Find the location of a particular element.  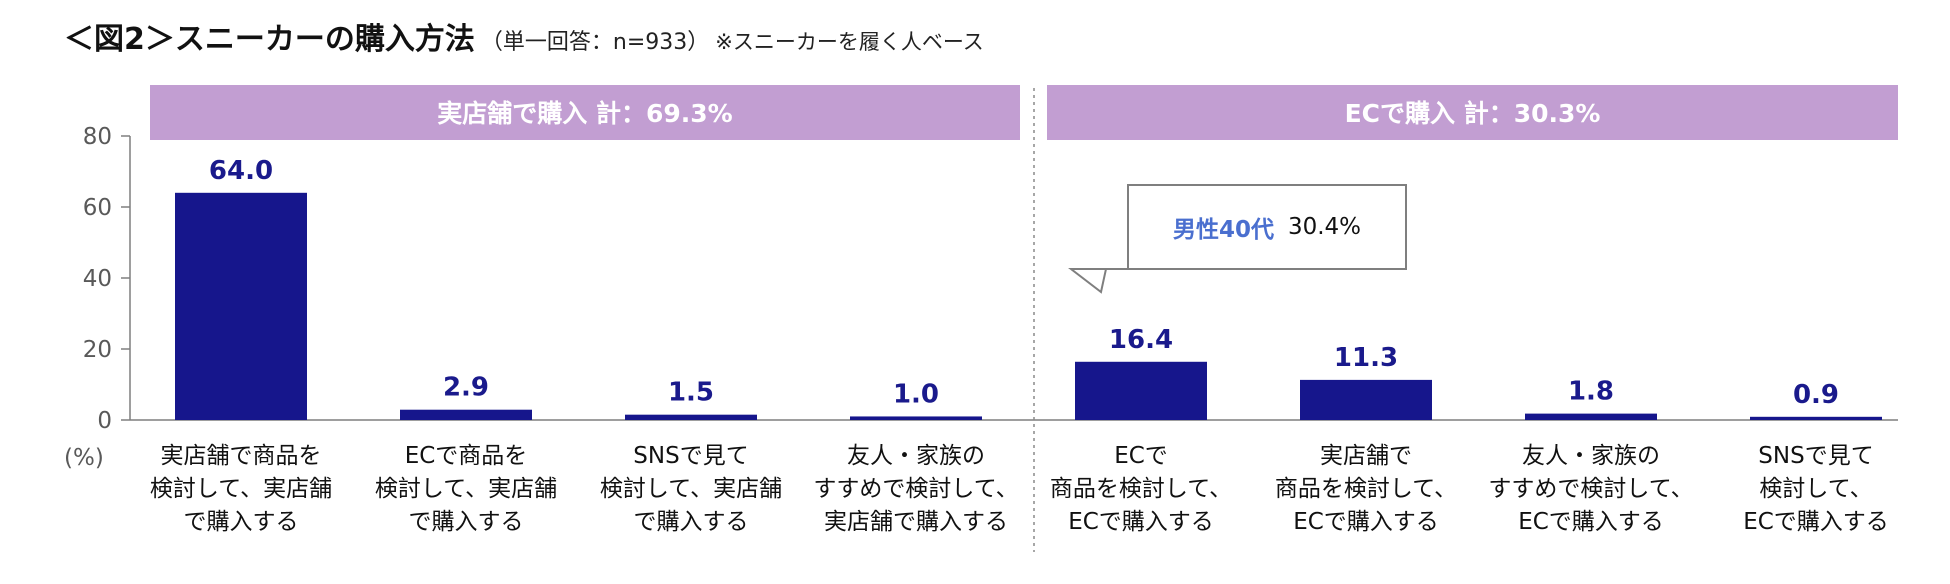

annotation-callout-shape is located at coordinates (1237, 239).